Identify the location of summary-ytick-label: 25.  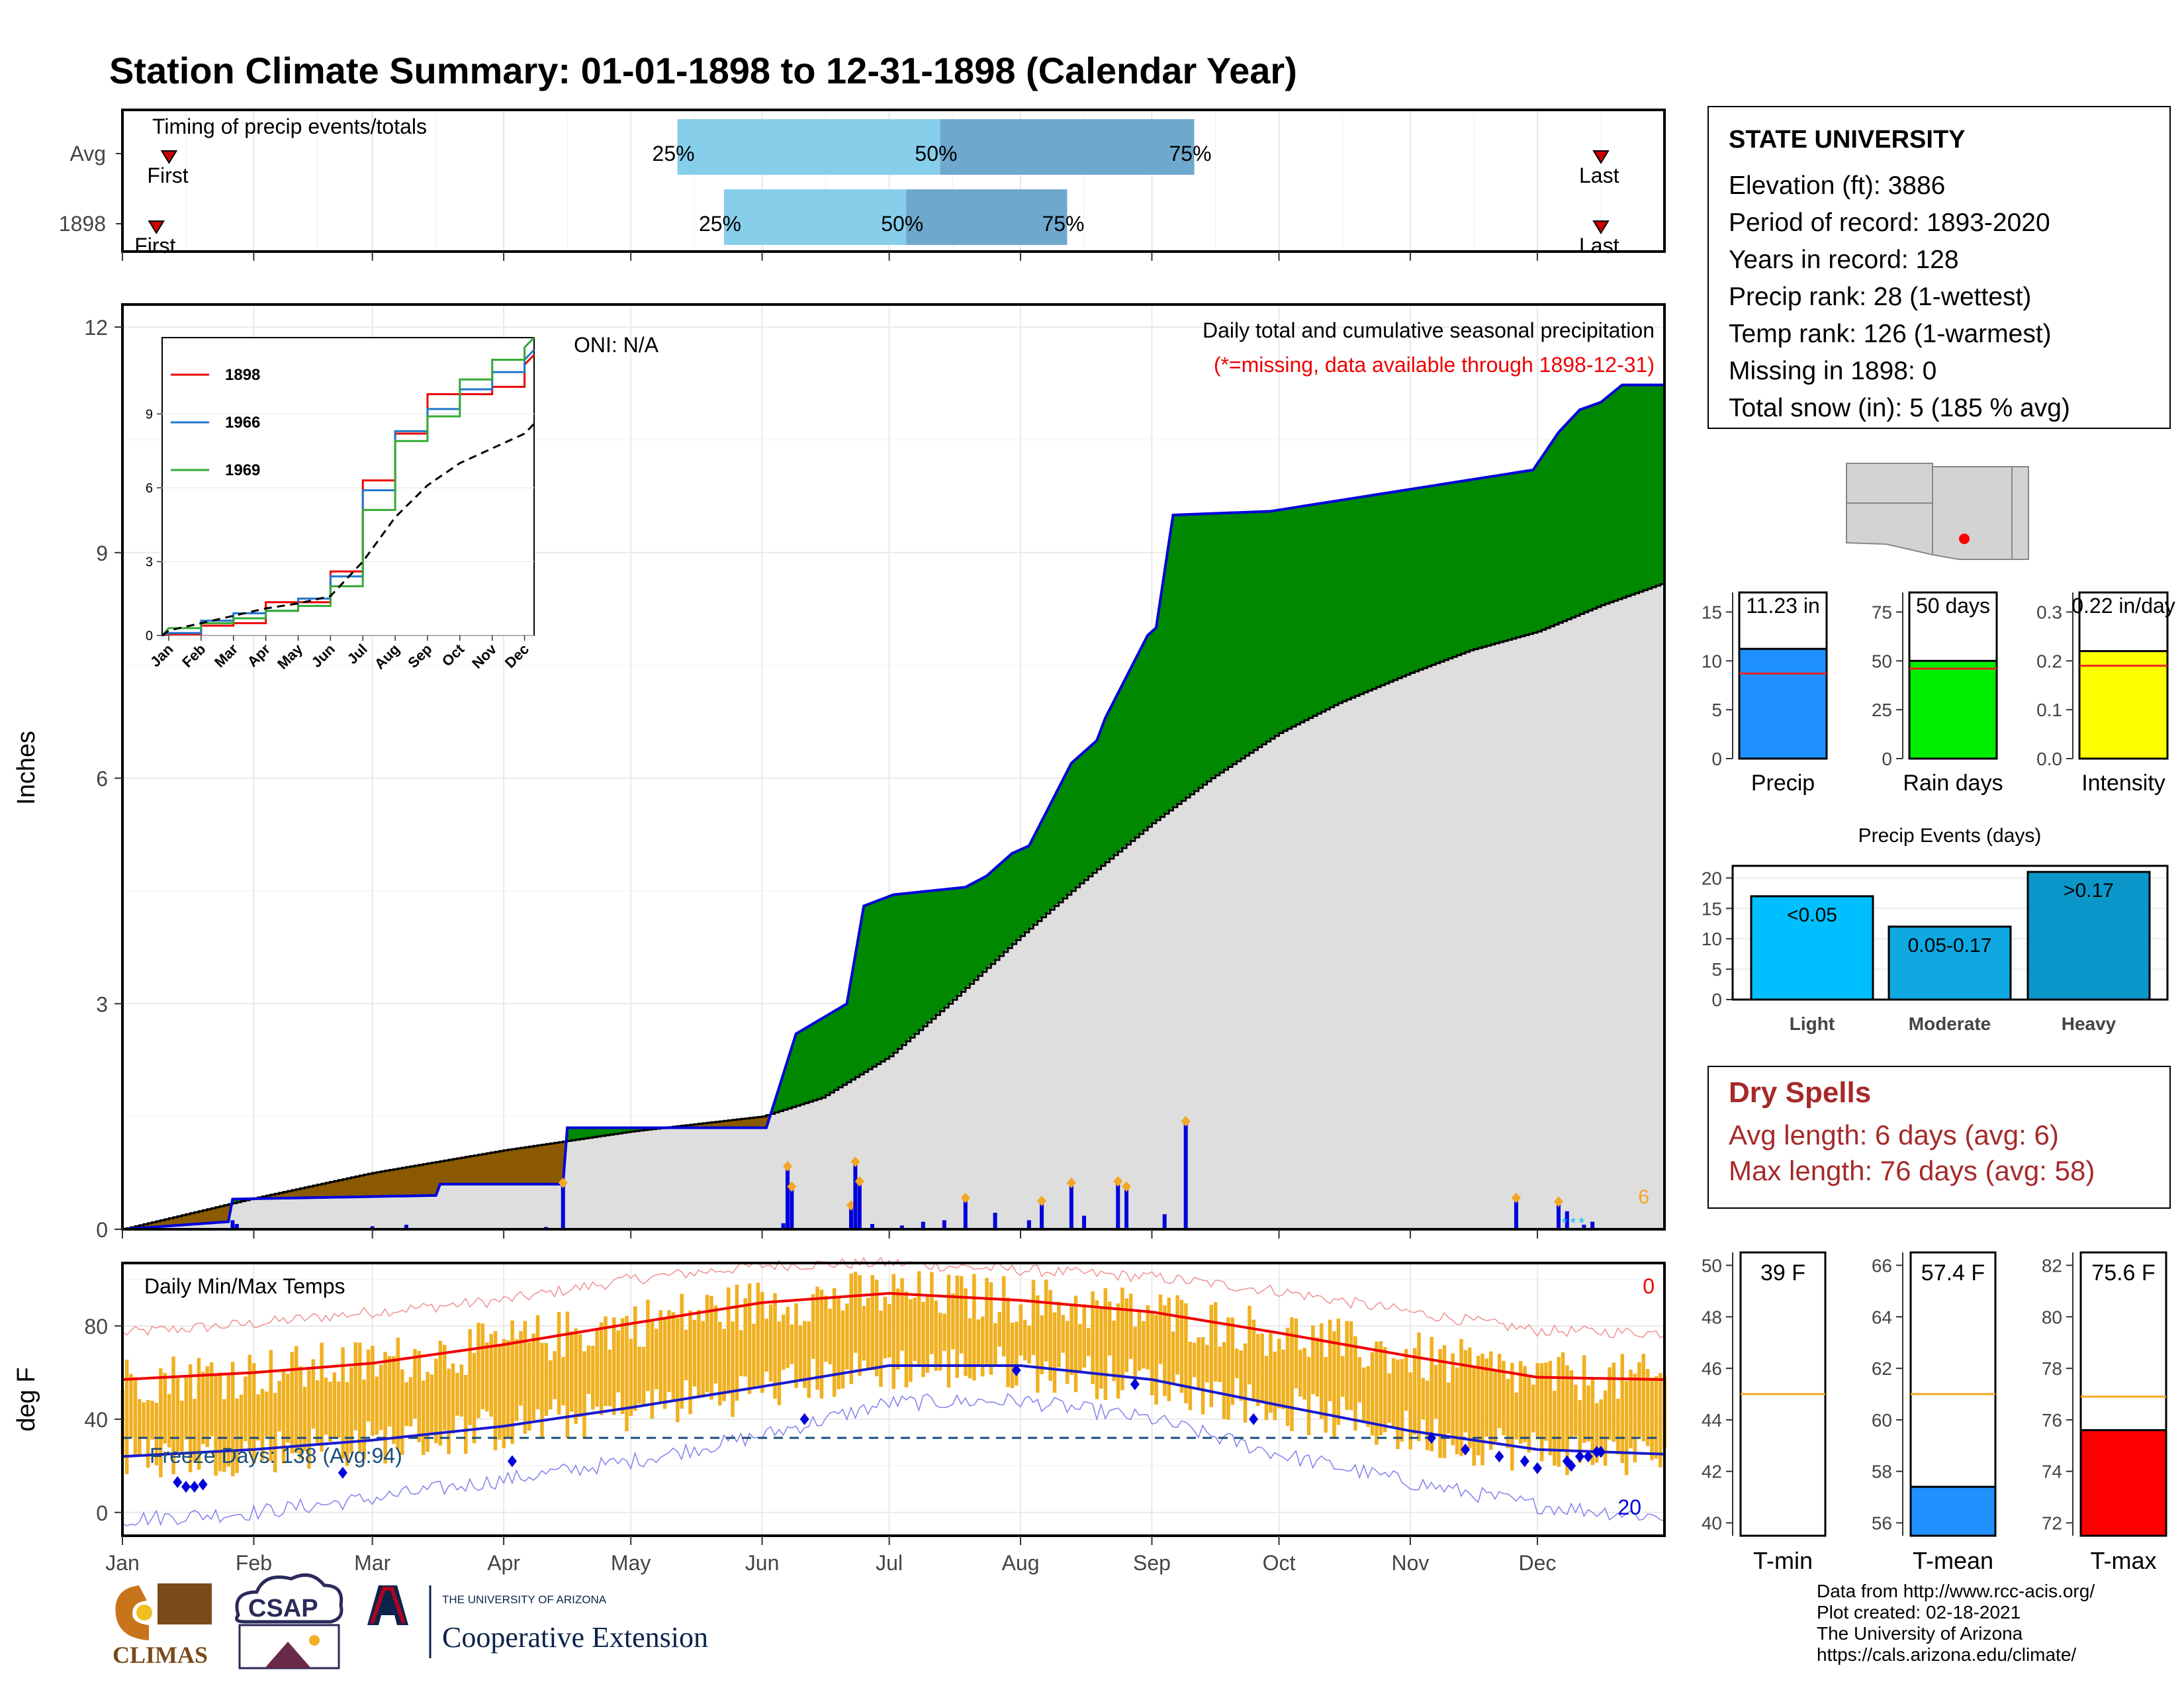
(1882, 710).